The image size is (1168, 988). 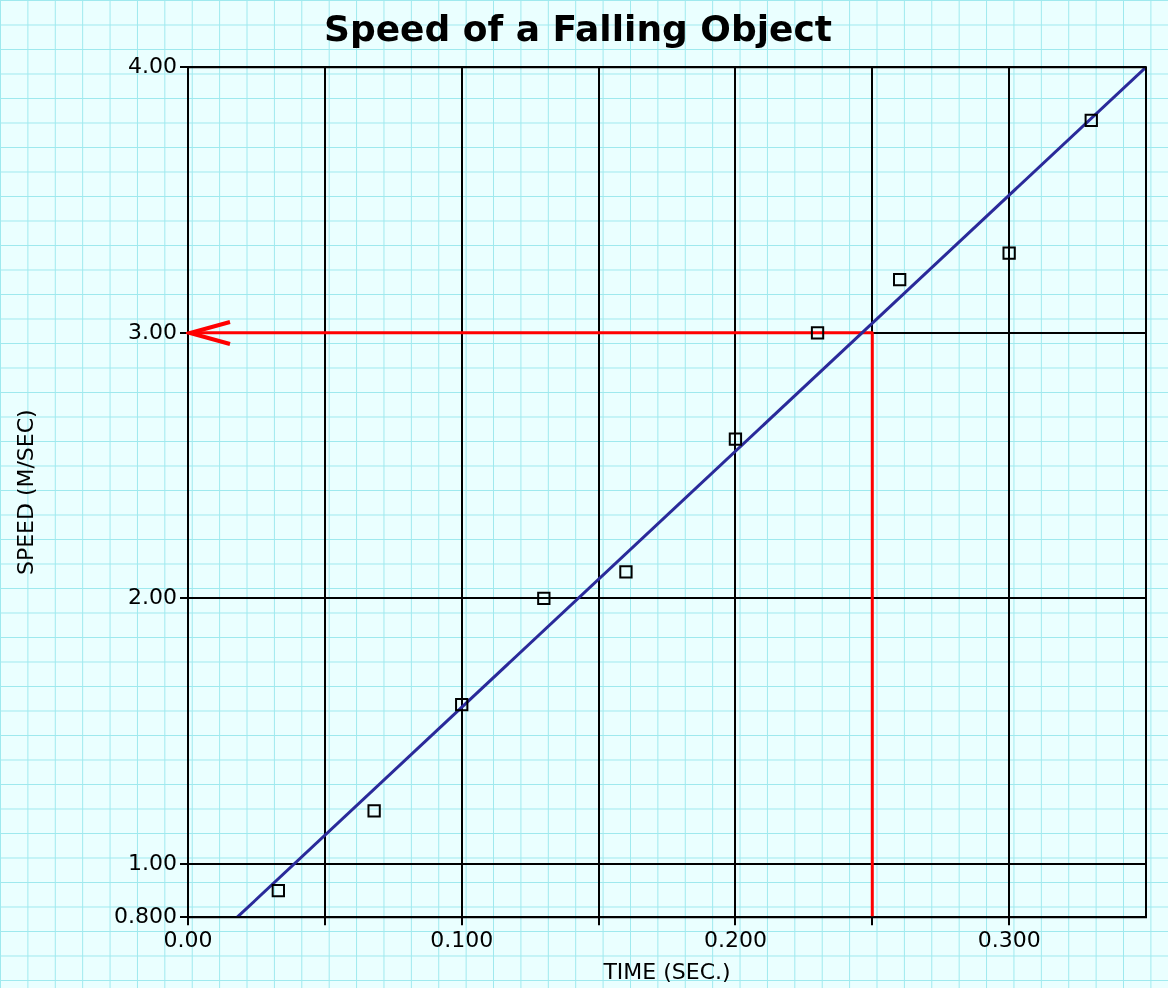 I want to click on x-tick-label: 0.300, so click(x=1009, y=940).